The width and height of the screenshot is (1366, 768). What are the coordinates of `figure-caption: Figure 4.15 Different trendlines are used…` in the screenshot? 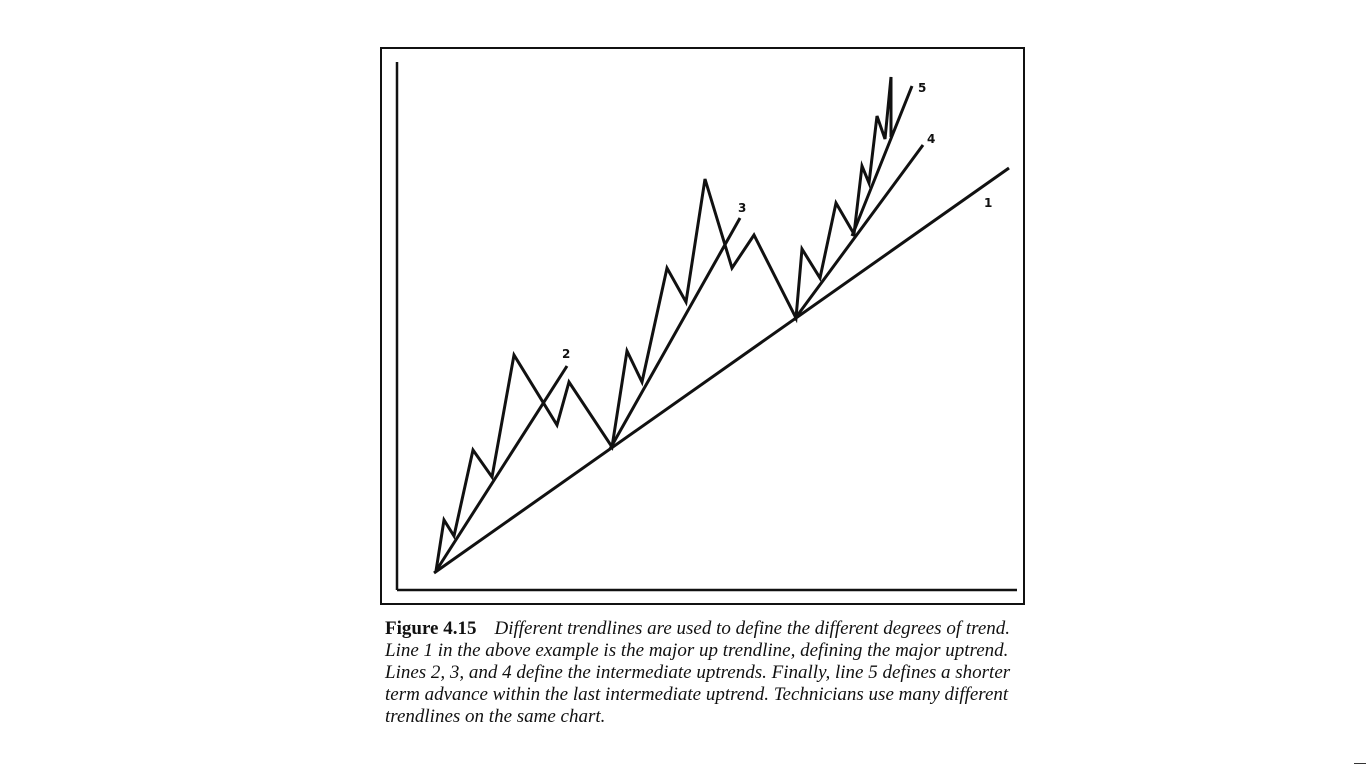 It's located at (710, 673).